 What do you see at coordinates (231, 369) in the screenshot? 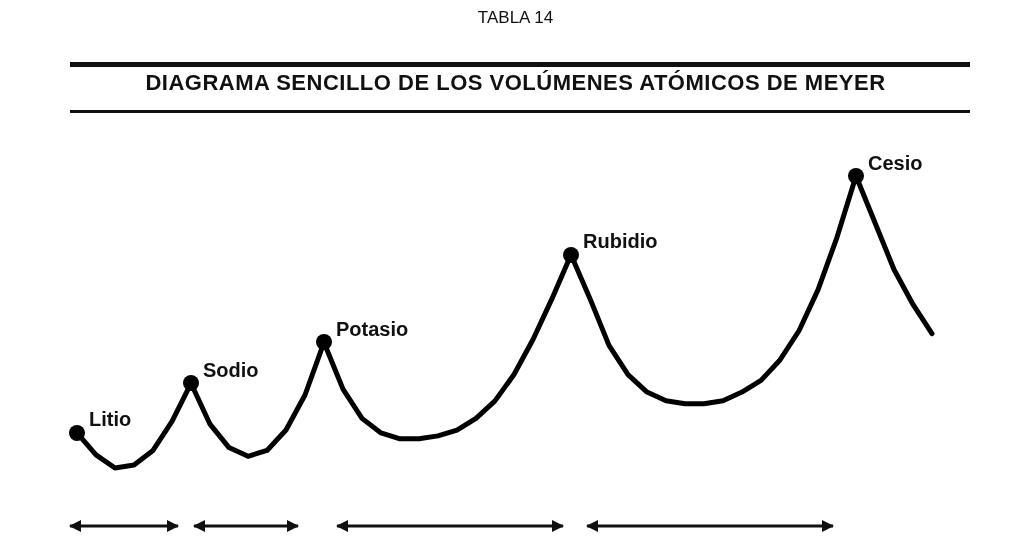
I see `annotation: Sodio` at bounding box center [231, 369].